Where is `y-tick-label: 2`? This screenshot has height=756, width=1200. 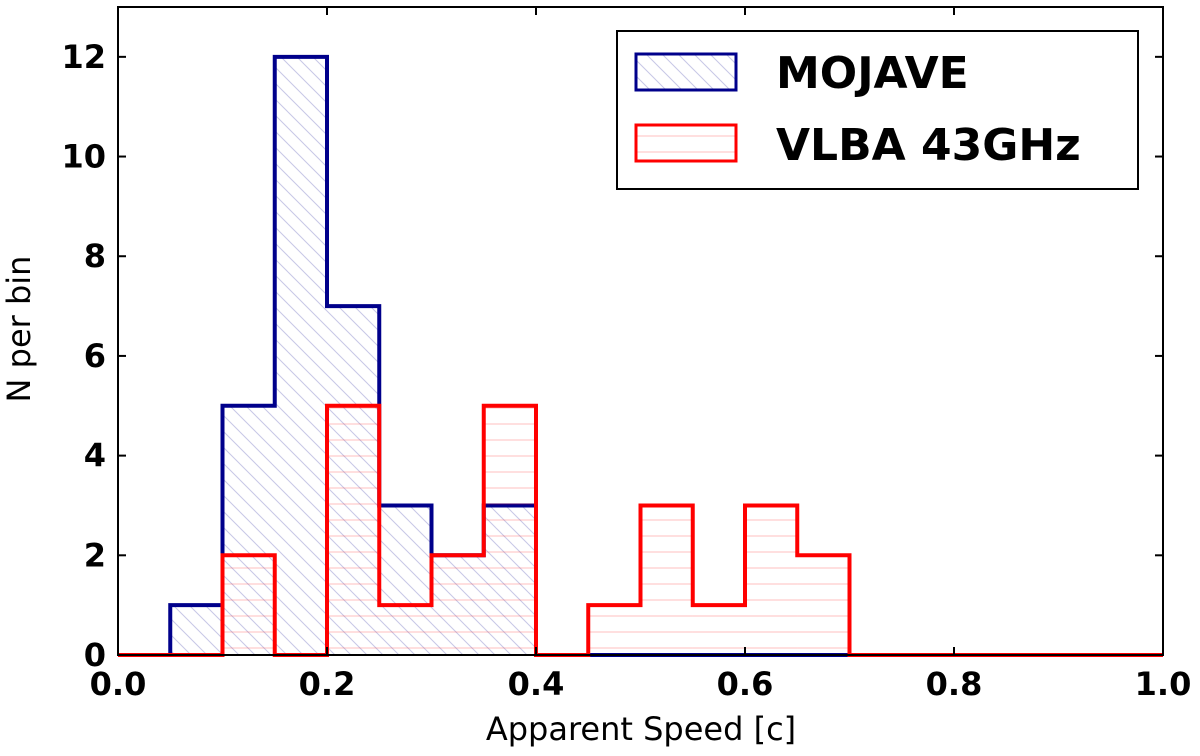
y-tick-label: 2 is located at coordinates (95, 555).